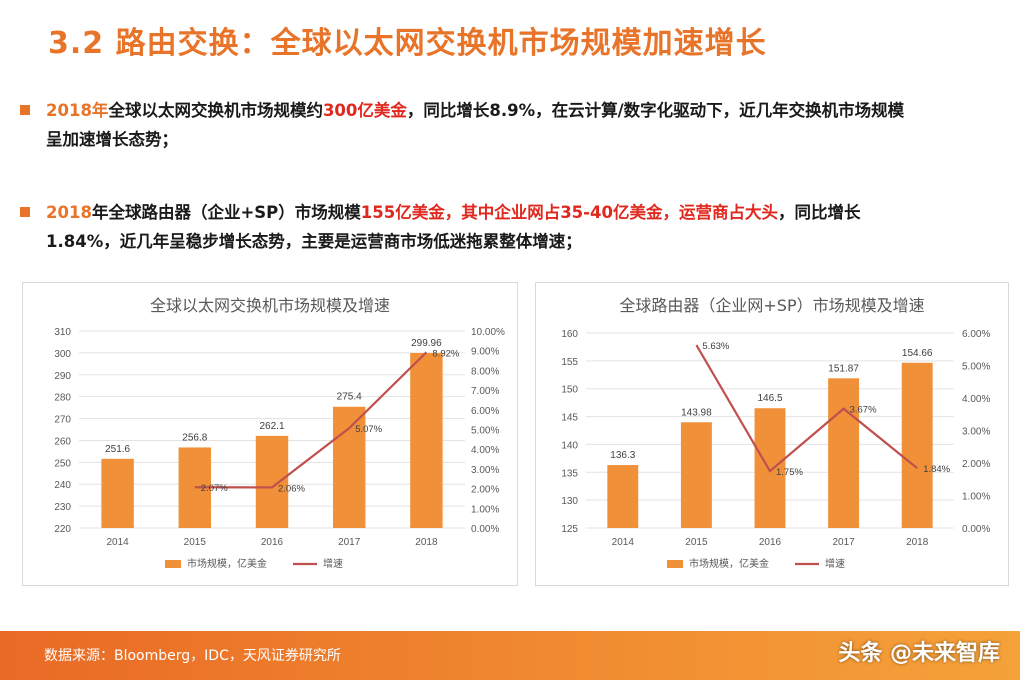 This screenshot has width=1020, height=680. I want to click on y-left-tick-label: 220, so click(62, 529).